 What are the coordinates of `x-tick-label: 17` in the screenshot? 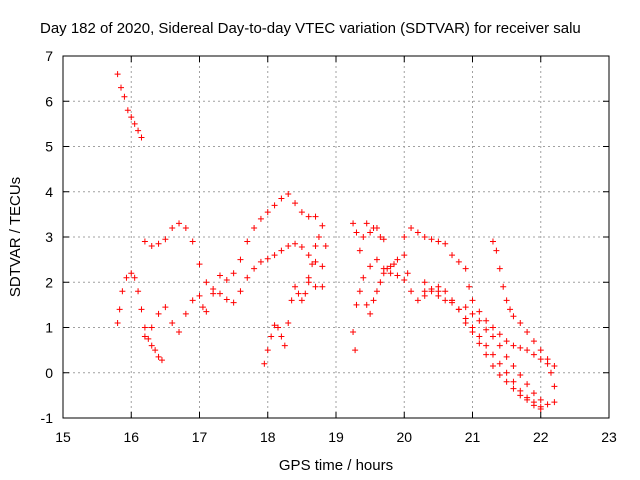 It's located at (200, 437).